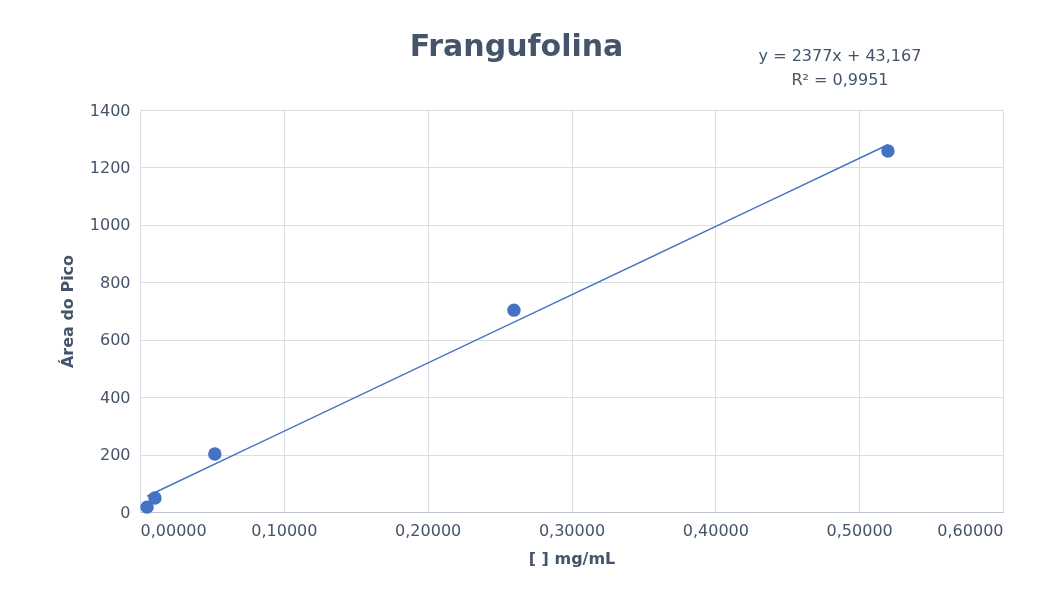  What do you see at coordinates (284, 530) in the screenshot?
I see `x-tick-label: 0,10000` at bounding box center [284, 530].